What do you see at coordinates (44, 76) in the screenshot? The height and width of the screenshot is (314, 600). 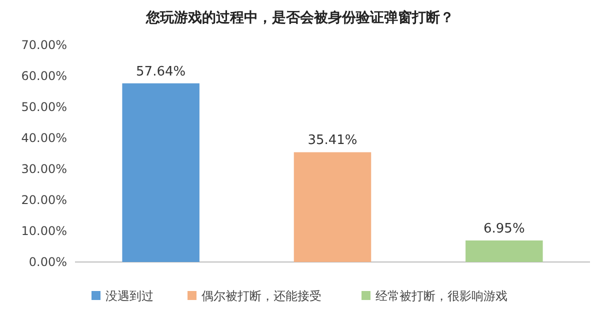 I see `y-tick-label: 60.00%` at bounding box center [44, 76].